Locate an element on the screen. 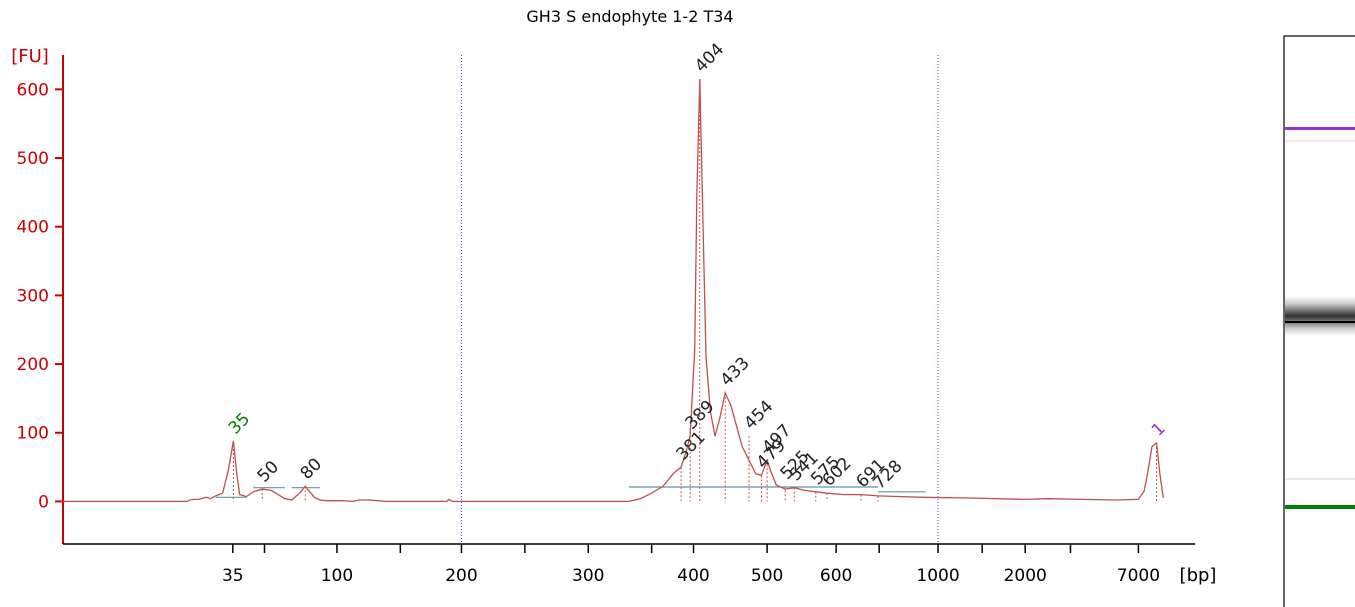 The image size is (1355, 607). x-tick-label: 400 is located at coordinates (693, 576).